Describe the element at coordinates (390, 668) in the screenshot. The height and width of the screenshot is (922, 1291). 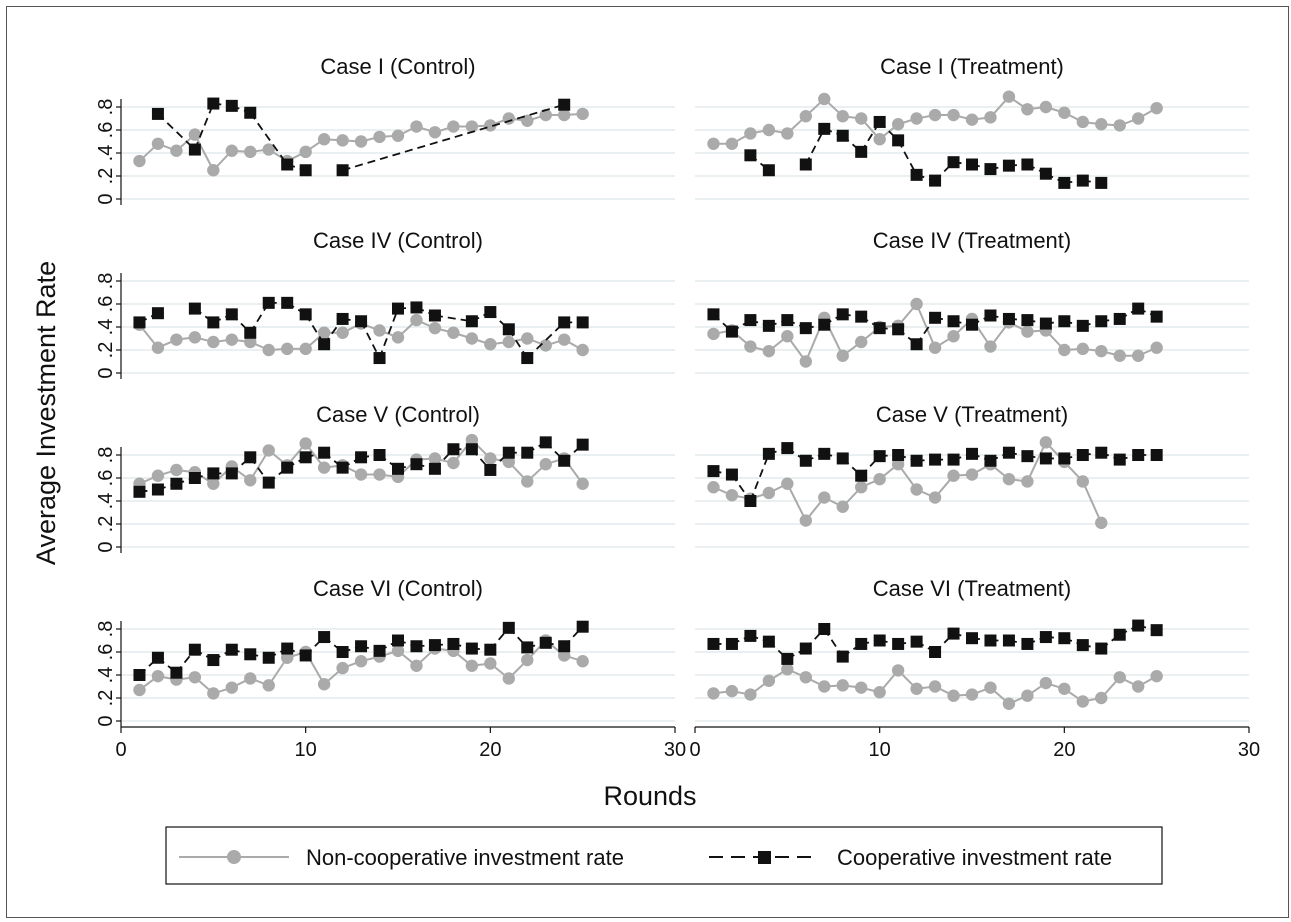
I see `panel-7: Case VI (Control) 0 .2 .4 .6 .8 0 10 20 30` at that location.